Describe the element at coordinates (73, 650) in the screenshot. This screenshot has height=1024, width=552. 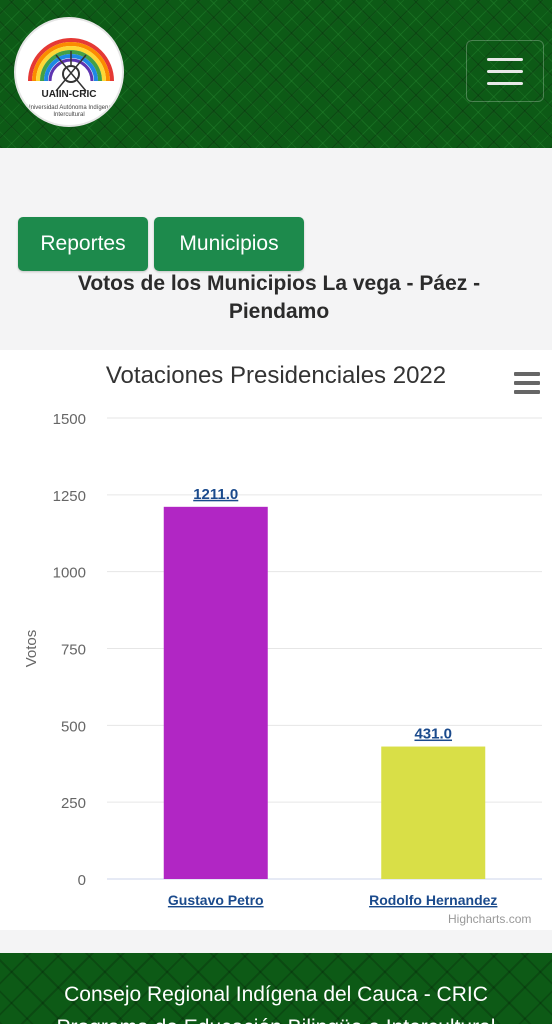
I see `y-tick-label: 750` at that location.